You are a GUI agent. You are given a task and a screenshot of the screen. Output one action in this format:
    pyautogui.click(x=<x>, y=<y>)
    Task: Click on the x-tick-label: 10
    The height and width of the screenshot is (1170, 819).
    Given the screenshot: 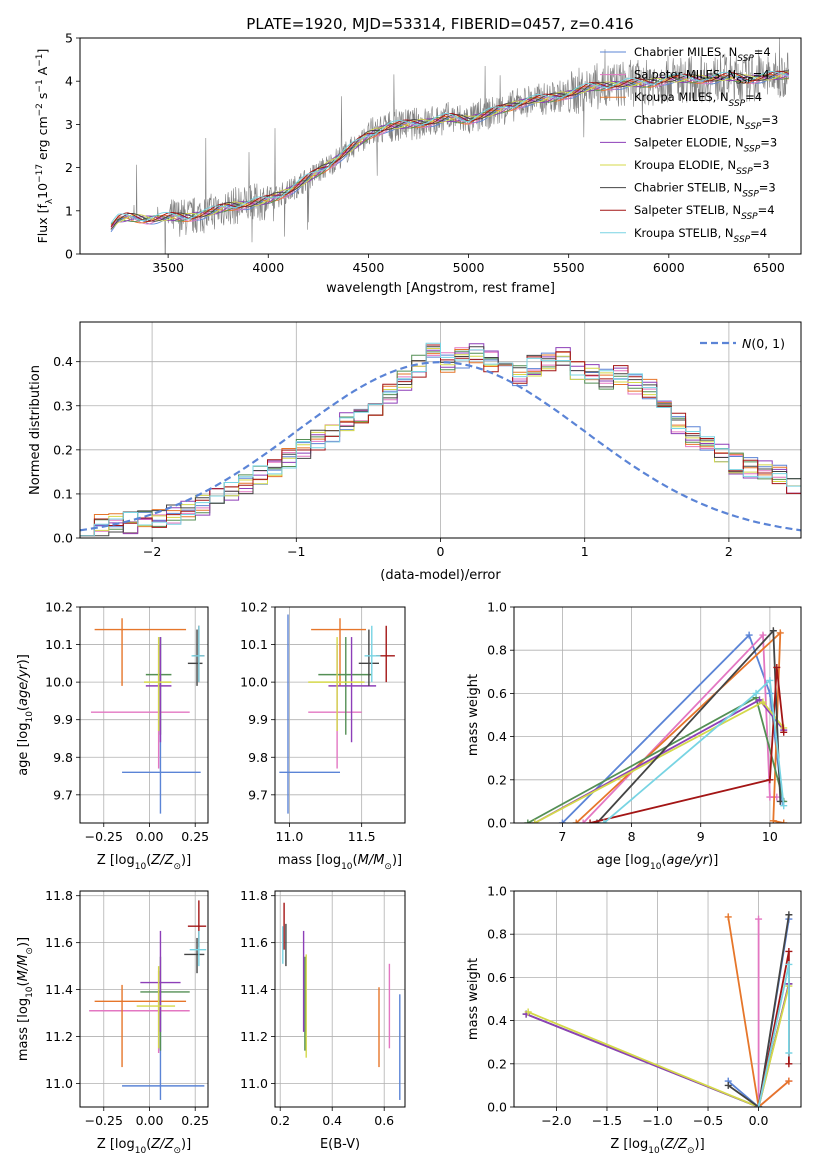 What is the action you would take?
    pyautogui.click(x=770, y=836)
    